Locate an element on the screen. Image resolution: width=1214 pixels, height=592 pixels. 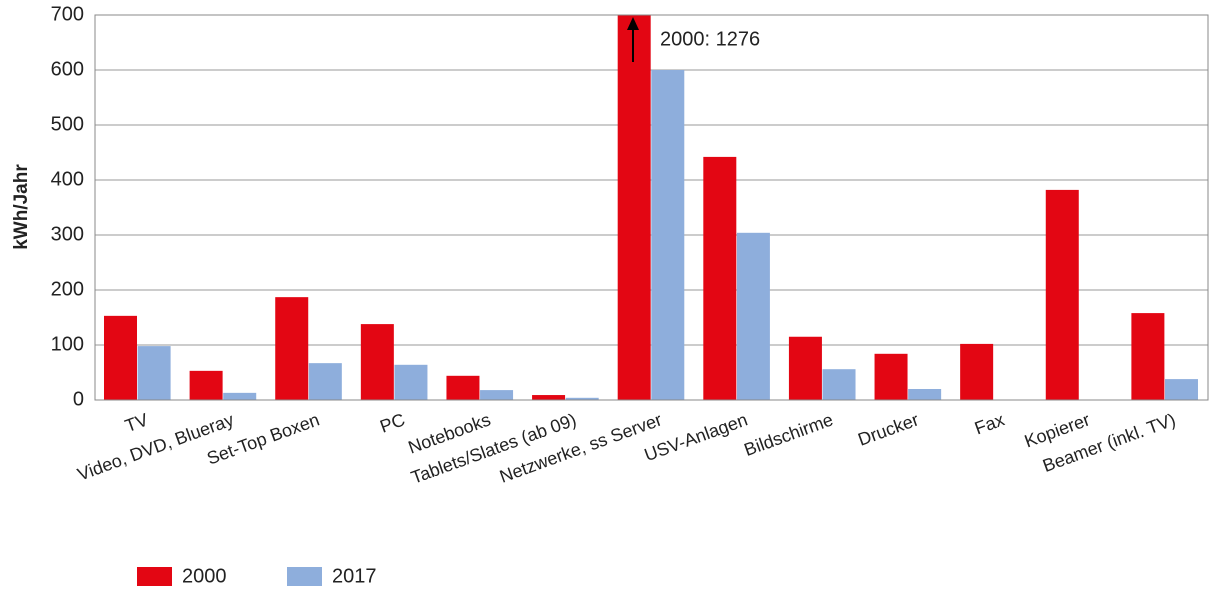
y-tick-label: 400 is located at coordinates (67, 179).